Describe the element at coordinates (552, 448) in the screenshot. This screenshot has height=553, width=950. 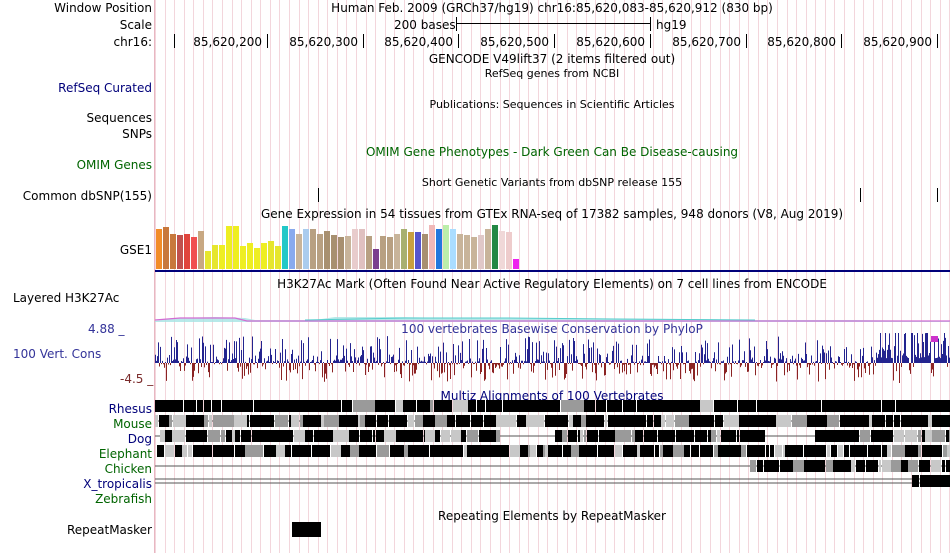
I see `multiz-alignments` at that location.